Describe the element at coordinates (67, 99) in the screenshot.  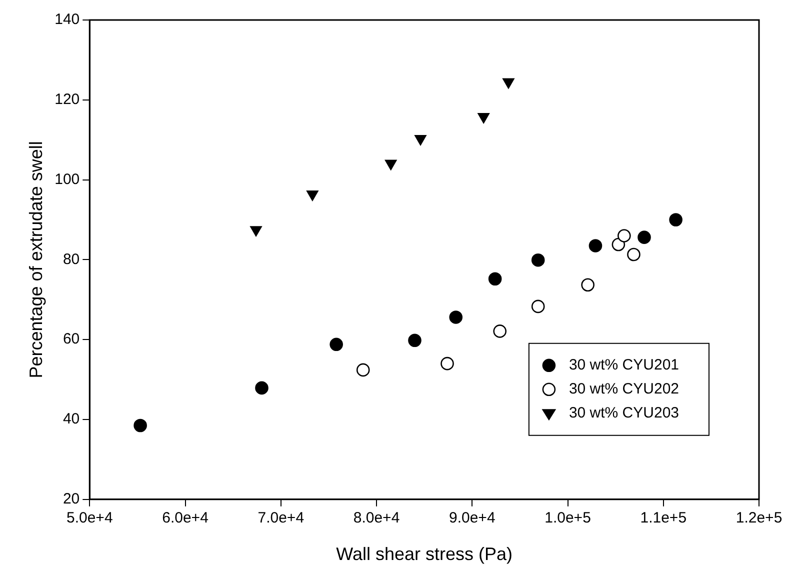
I see `y-tick-label: 120` at that location.